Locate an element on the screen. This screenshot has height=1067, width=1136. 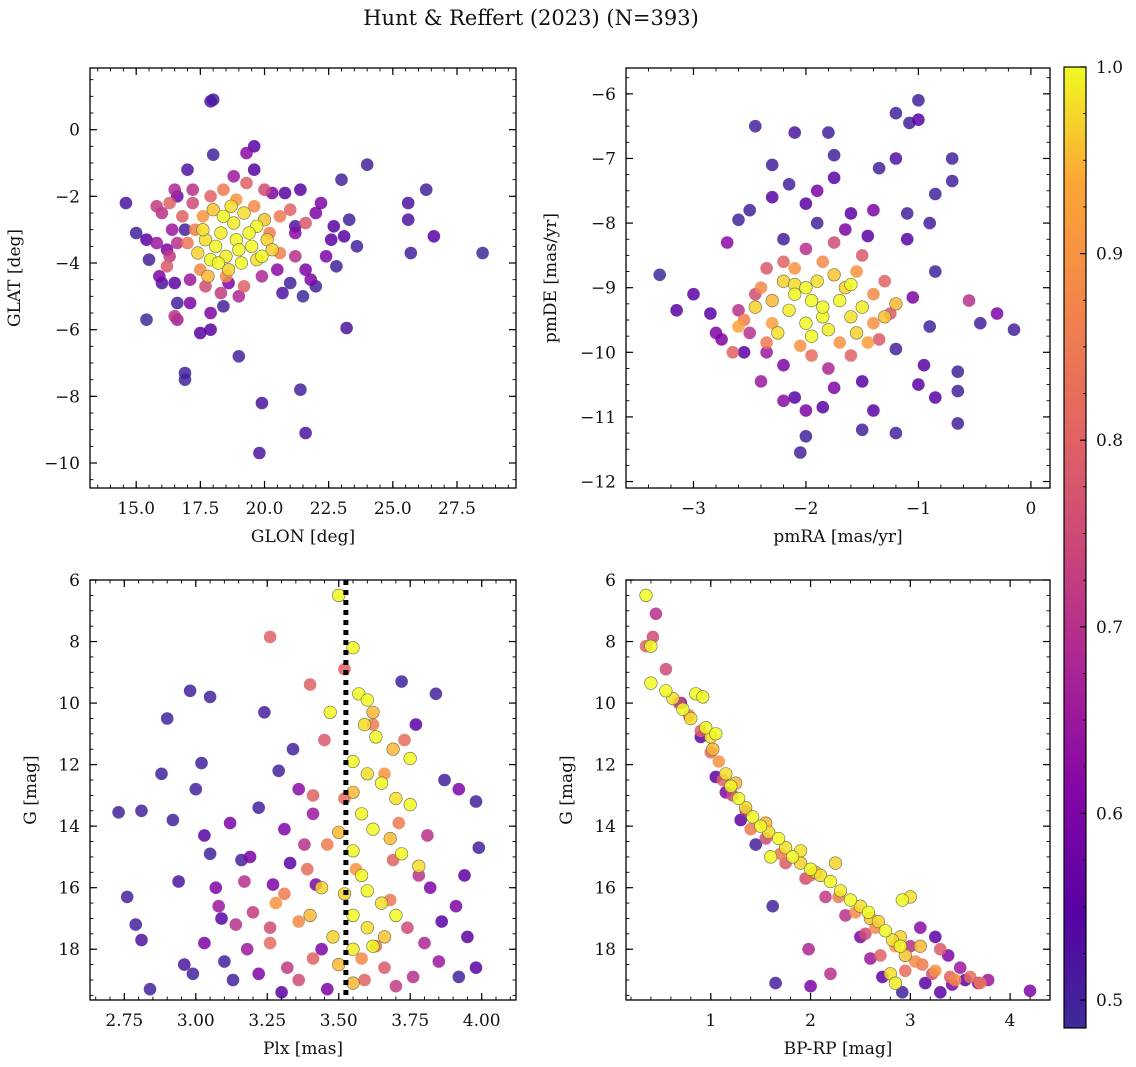
colorbar-tick-label: 0.5 is located at coordinates (1109, 1001).